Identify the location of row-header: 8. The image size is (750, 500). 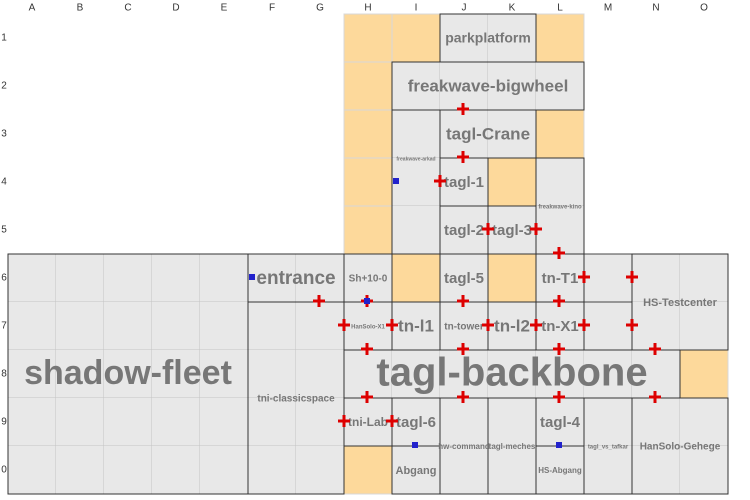
(4, 374).